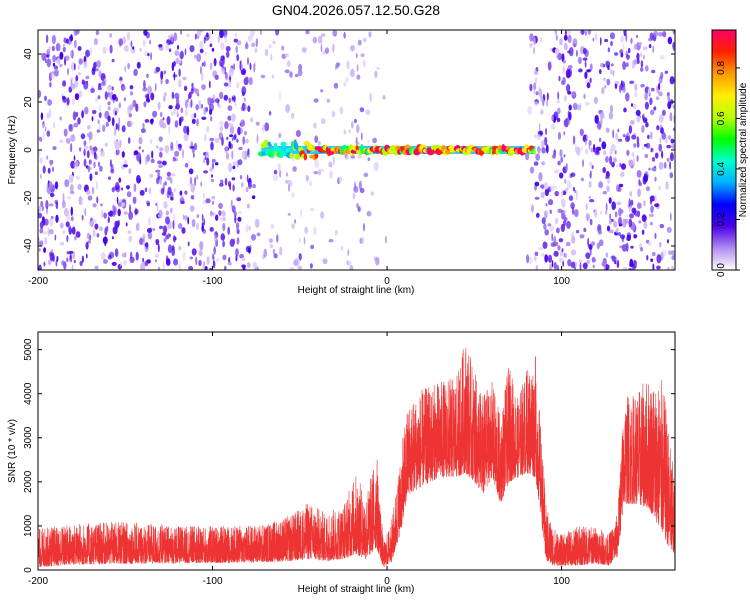  I want to click on signal-segment, so click(266, 143).